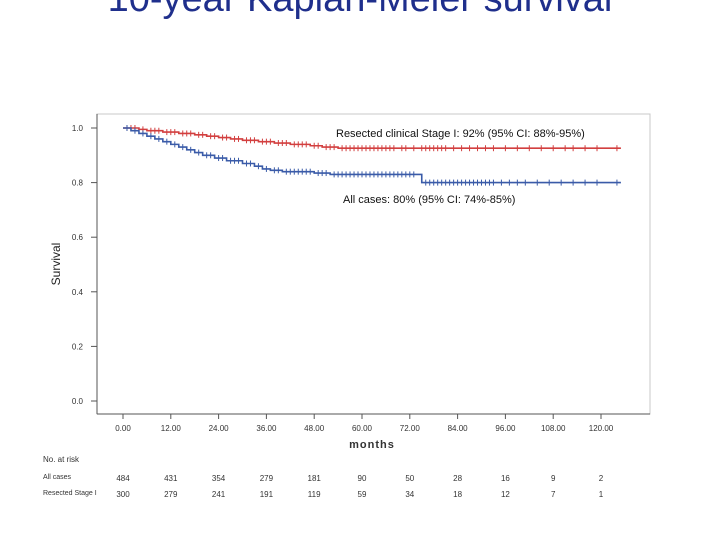 The image size is (720, 540). What do you see at coordinates (372, 155) in the screenshot?
I see `km-curve-all-cases` at bounding box center [372, 155].